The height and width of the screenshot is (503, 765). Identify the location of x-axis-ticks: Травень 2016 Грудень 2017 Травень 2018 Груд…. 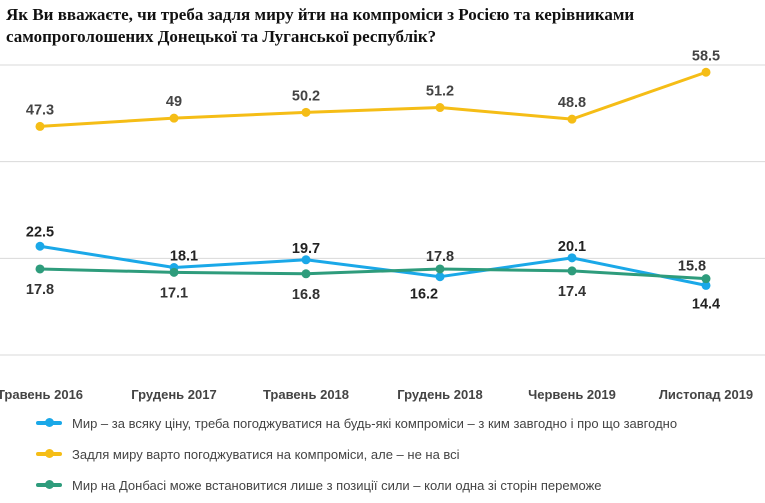
(376, 394).